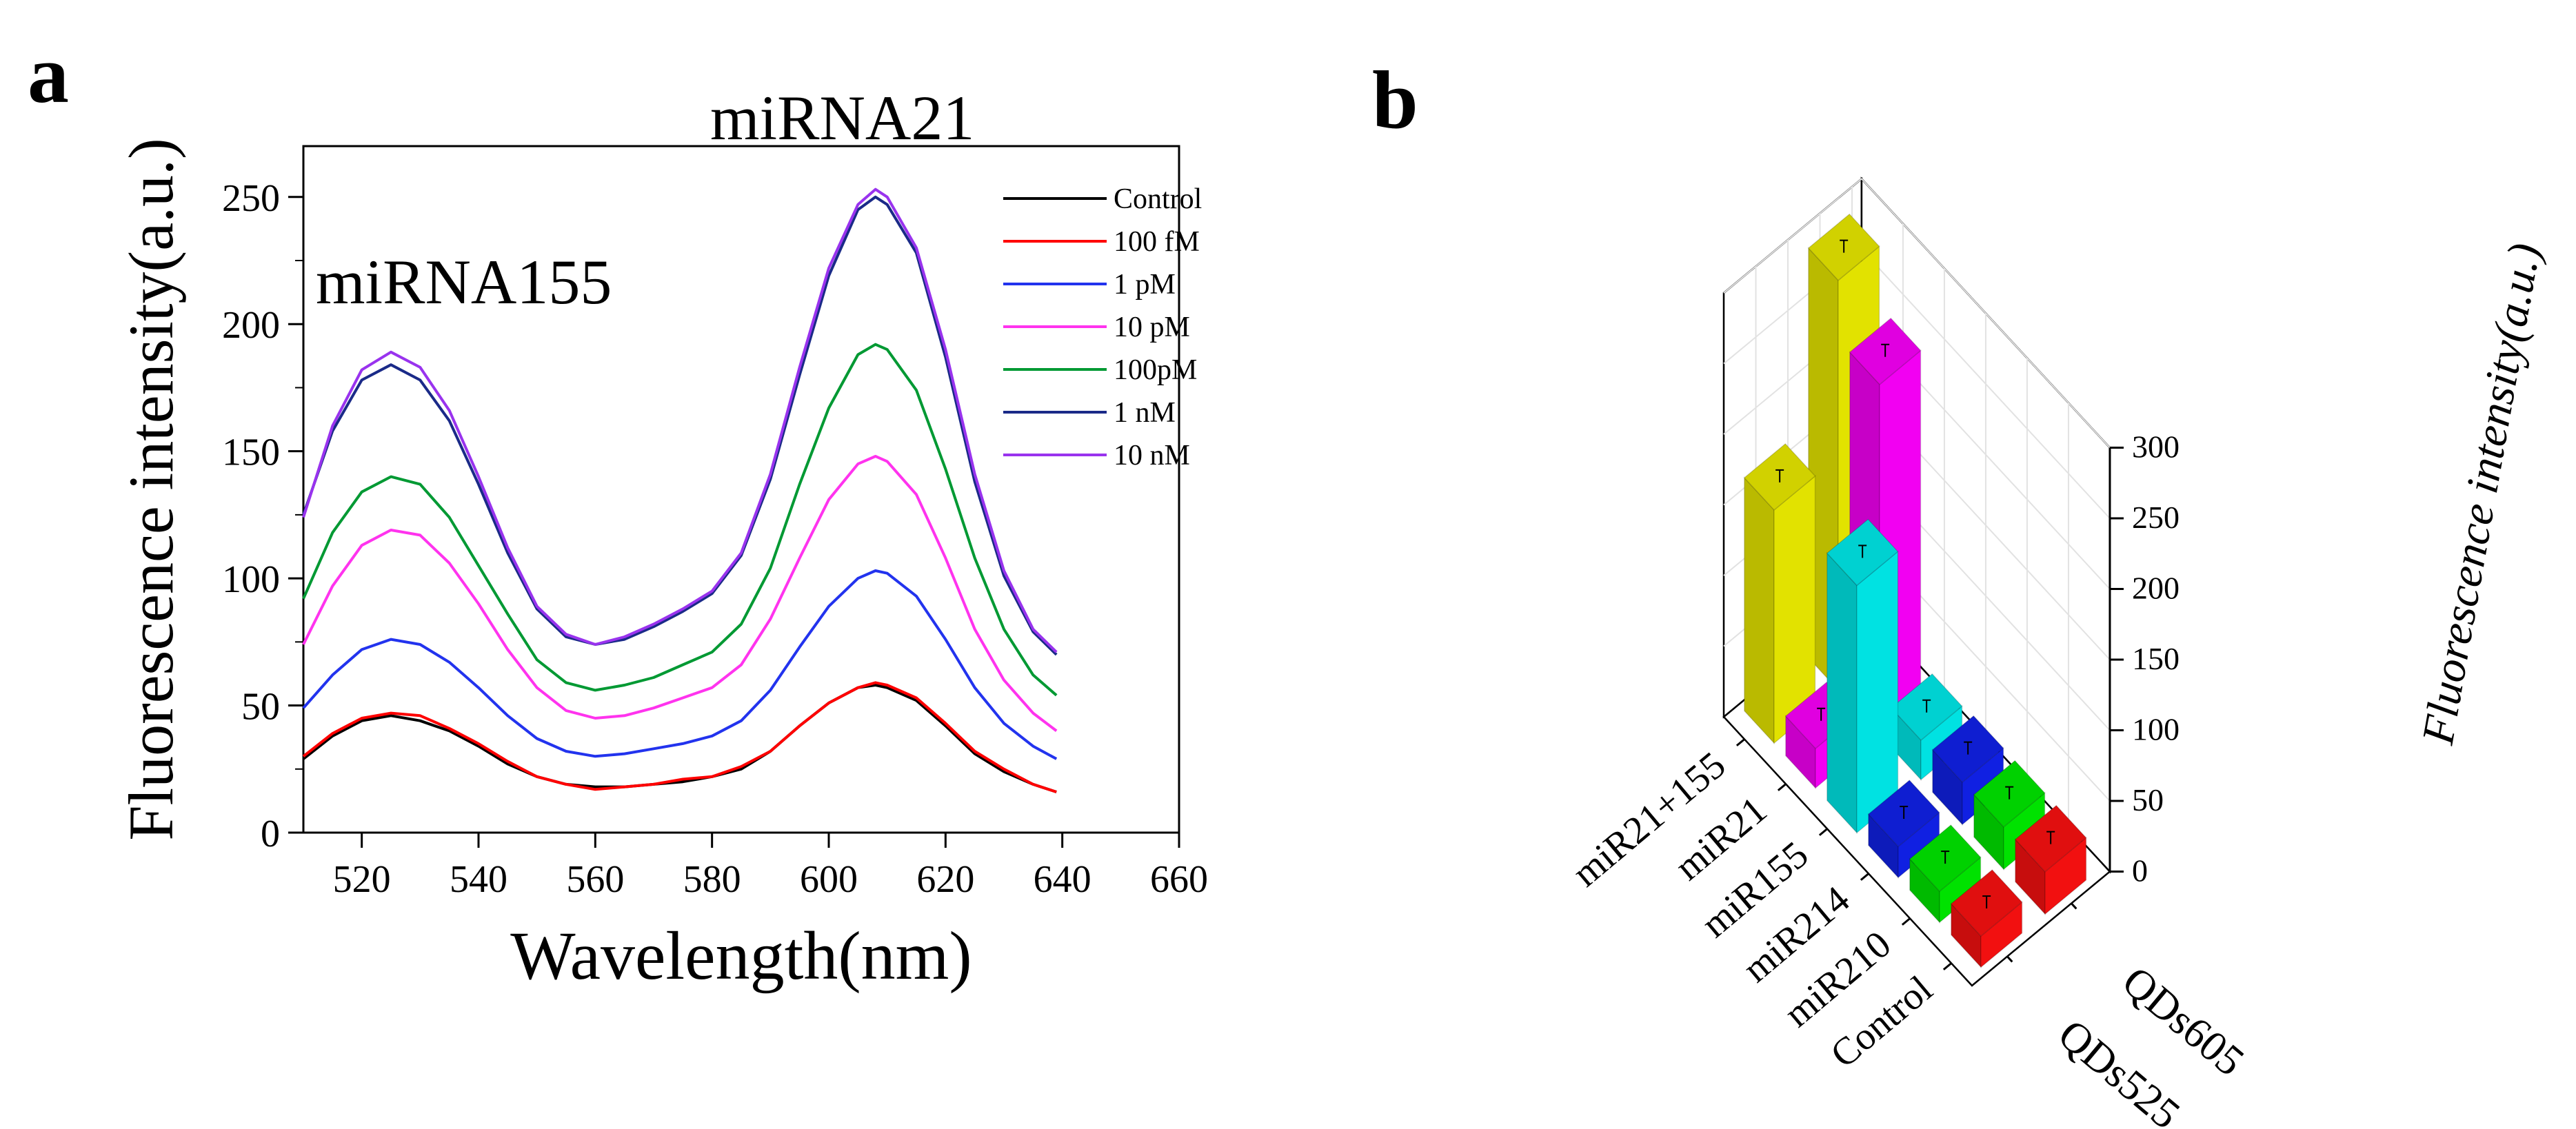 This screenshot has height=1129, width=2576. What do you see at coordinates (2156, 446) in the screenshot?
I see `z-tick-label: 300` at bounding box center [2156, 446].